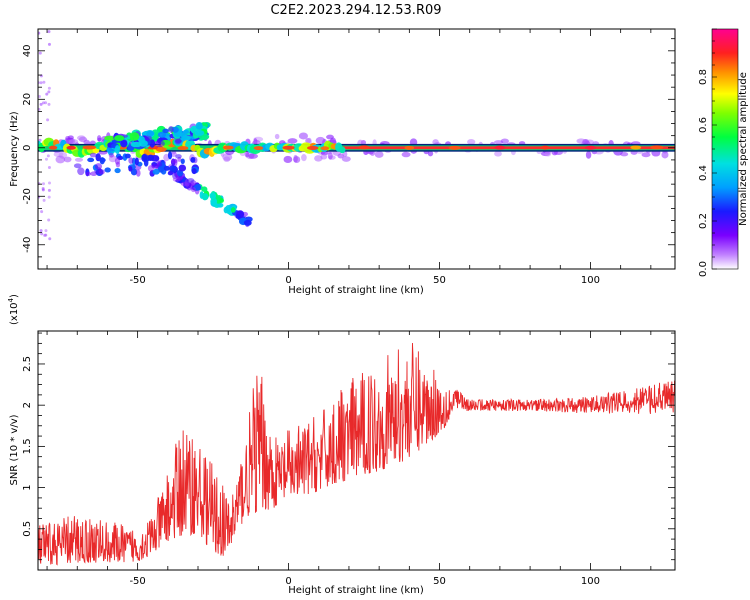  I want to click on colorbar-ticks: 0.0 0.2 0.4 0.6 0.8, so click(707, 152).